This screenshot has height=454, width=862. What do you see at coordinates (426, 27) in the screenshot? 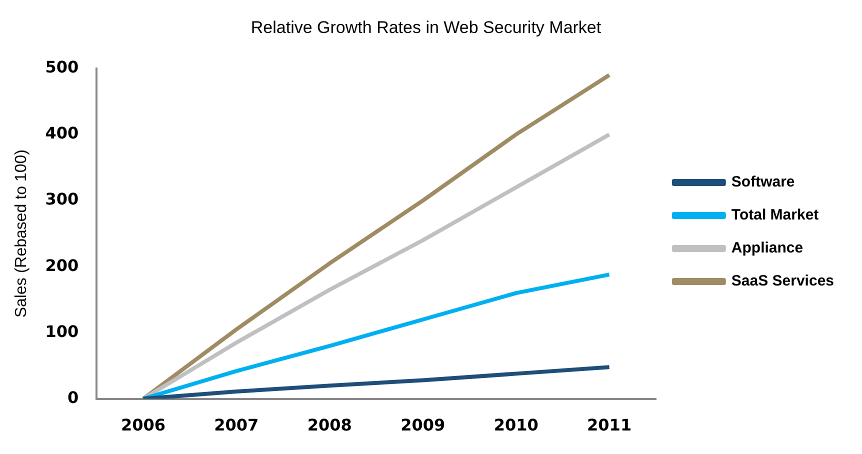
I see `chart-title: Relative Growth Rates in Web Security Market` at bounding box center [426, 27].